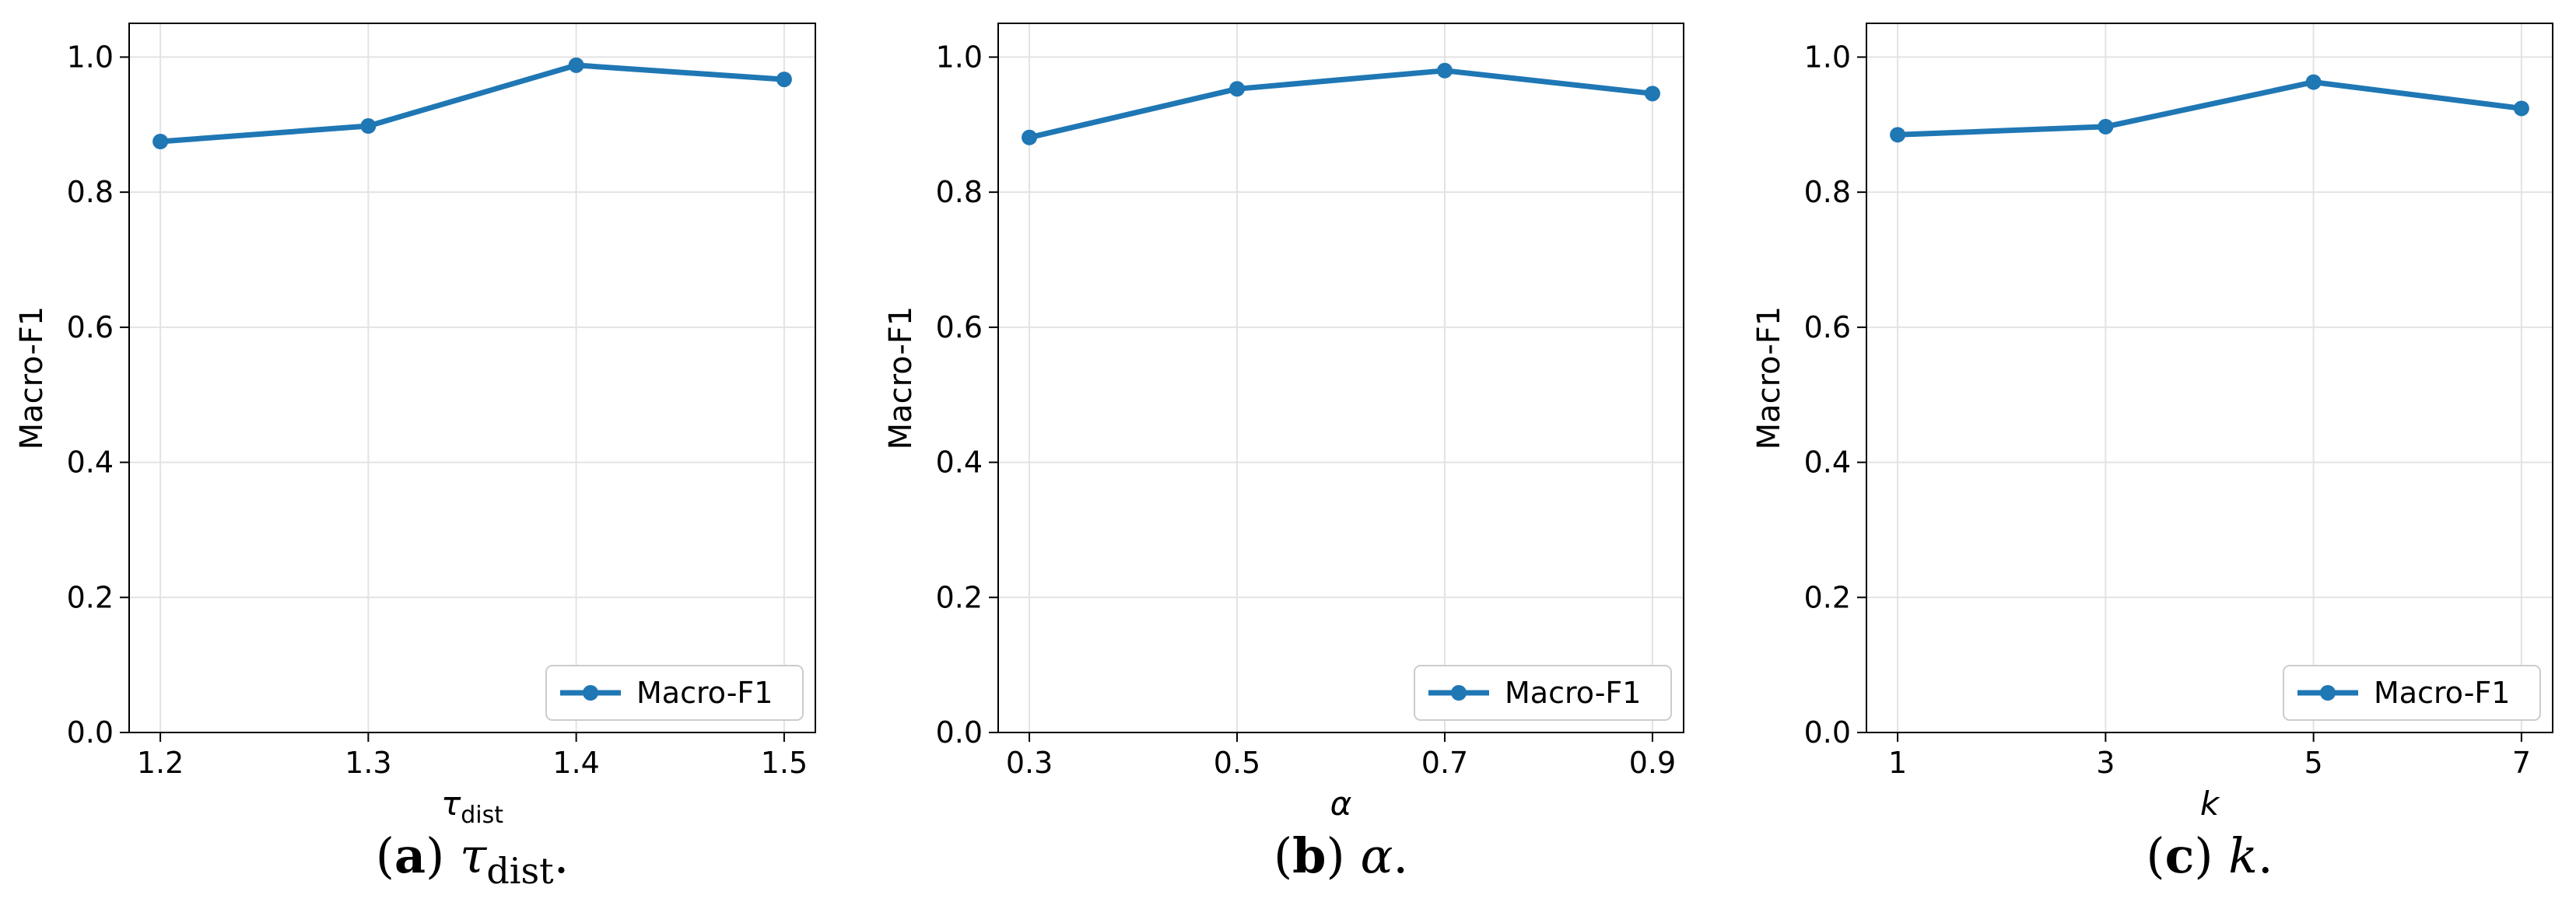 This screenshot has width=2576, height=909. I want to click on x-tick-label: 1, so click(1897, 763).